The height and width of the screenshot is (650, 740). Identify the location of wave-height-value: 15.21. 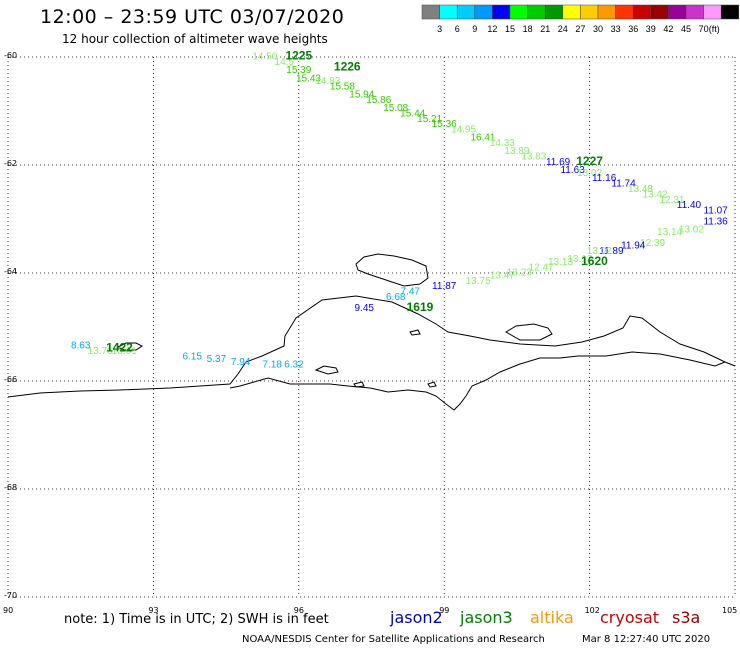
(429, 119).